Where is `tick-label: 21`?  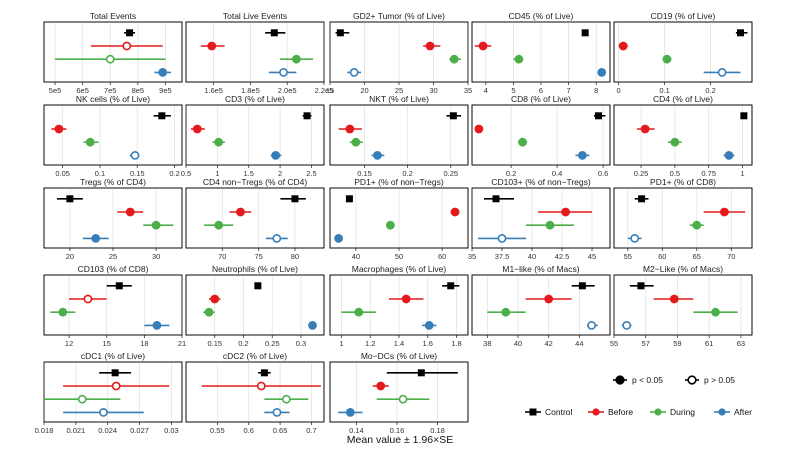 tick-label: 21 is located at coordinates (182, 343).